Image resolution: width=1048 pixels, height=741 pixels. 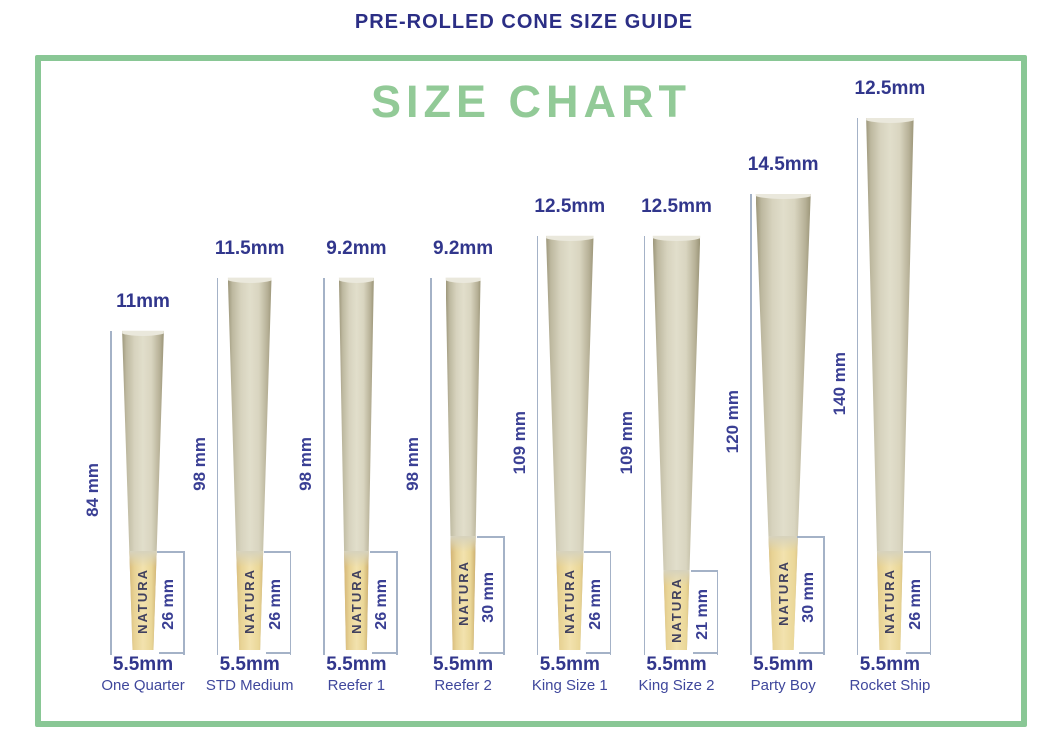 I want to click on filter-label-text: 26 mm, so click(x=915, y=604).